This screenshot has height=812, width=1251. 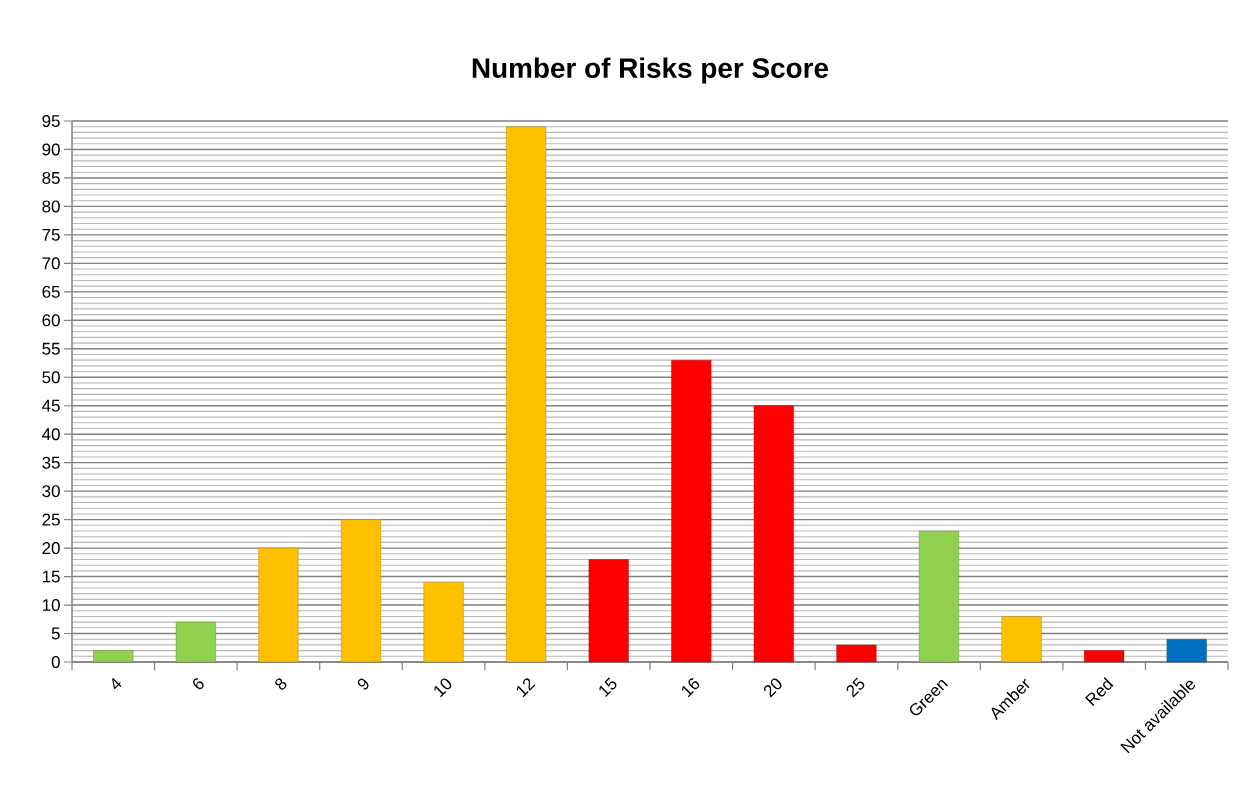 I want to click on x-tick-label: 16, so click(x=690, y=688).